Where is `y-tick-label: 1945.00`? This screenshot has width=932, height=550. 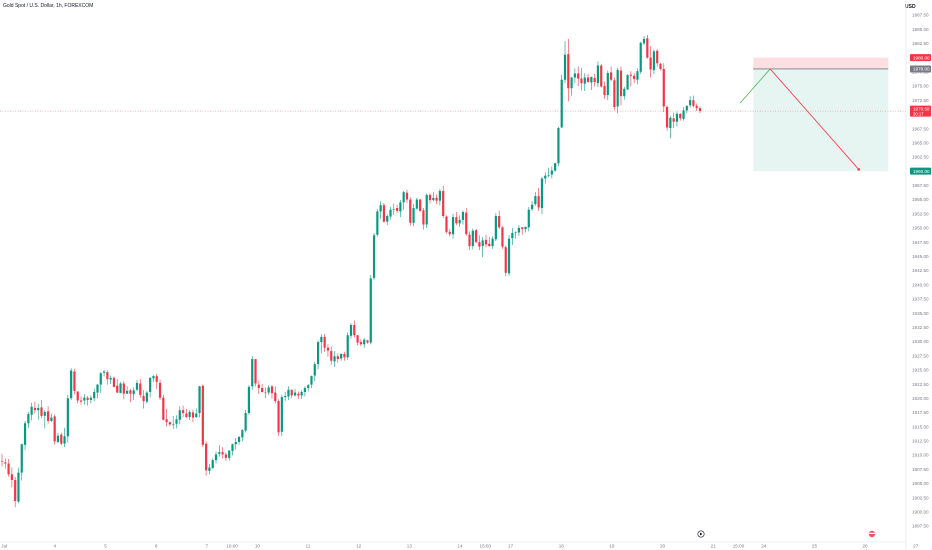 y-tick-label: 1945.00 is located at coordinates (920, 256).